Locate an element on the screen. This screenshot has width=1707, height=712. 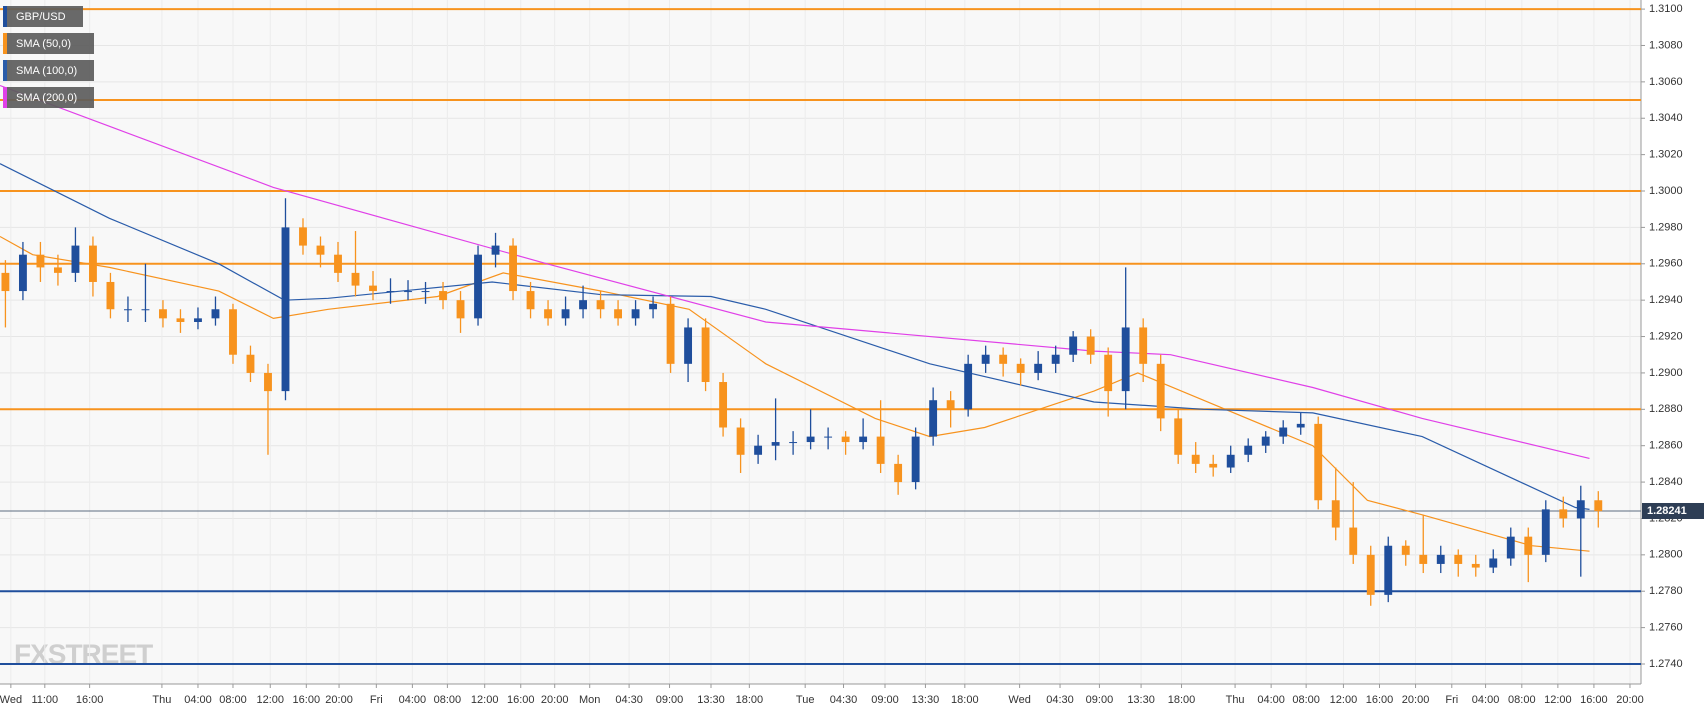
legend-label: SMA (50,0) is located at coordinates (43, 44).